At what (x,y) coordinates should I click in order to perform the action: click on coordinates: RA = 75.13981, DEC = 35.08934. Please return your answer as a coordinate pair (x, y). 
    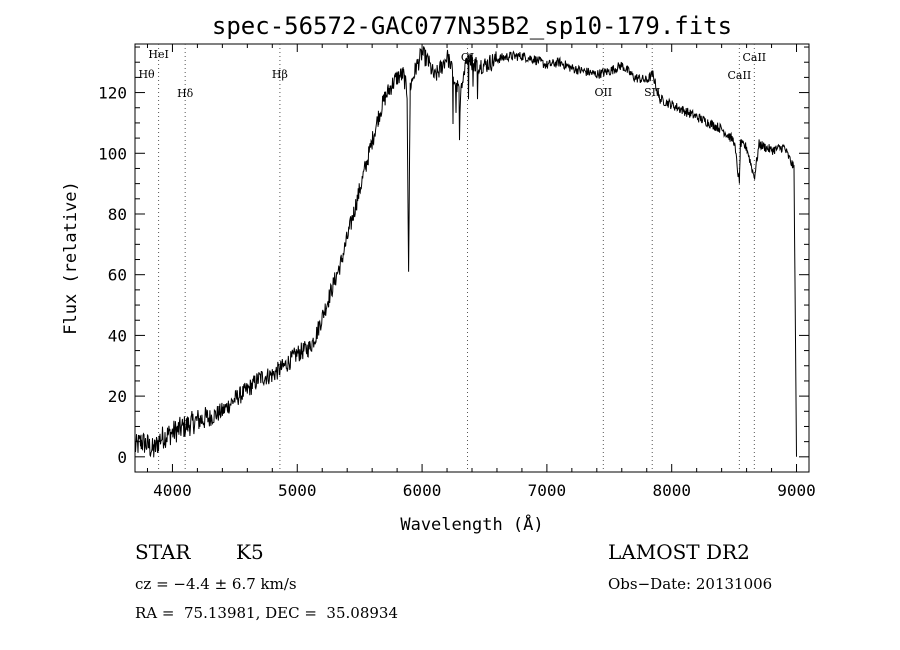
    Looking at the image, I should click on (267, 613).